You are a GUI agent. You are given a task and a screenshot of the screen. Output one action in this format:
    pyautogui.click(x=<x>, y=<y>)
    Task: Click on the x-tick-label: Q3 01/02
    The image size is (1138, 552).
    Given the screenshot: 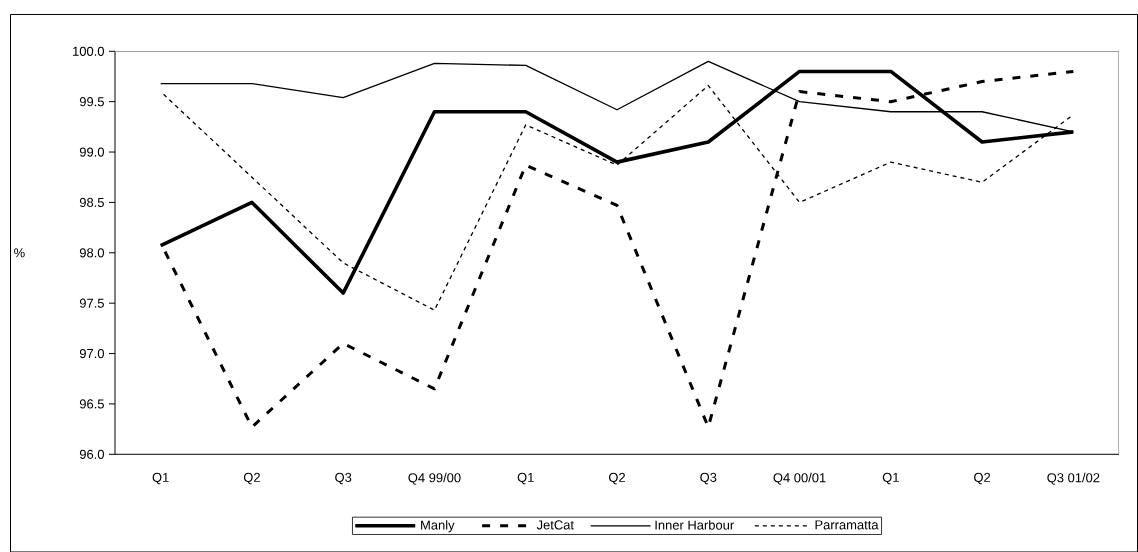 What is the action you would take?
    pyautogui.click(x=1073, y=478)
    